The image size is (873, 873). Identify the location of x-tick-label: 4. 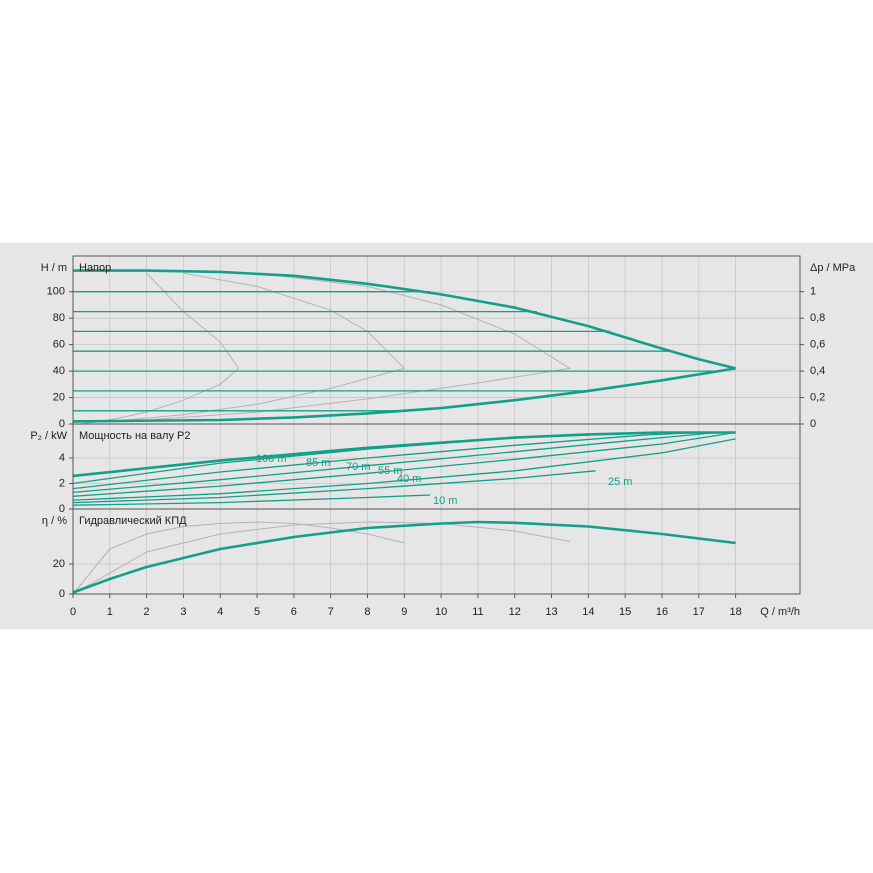
(220, 612).